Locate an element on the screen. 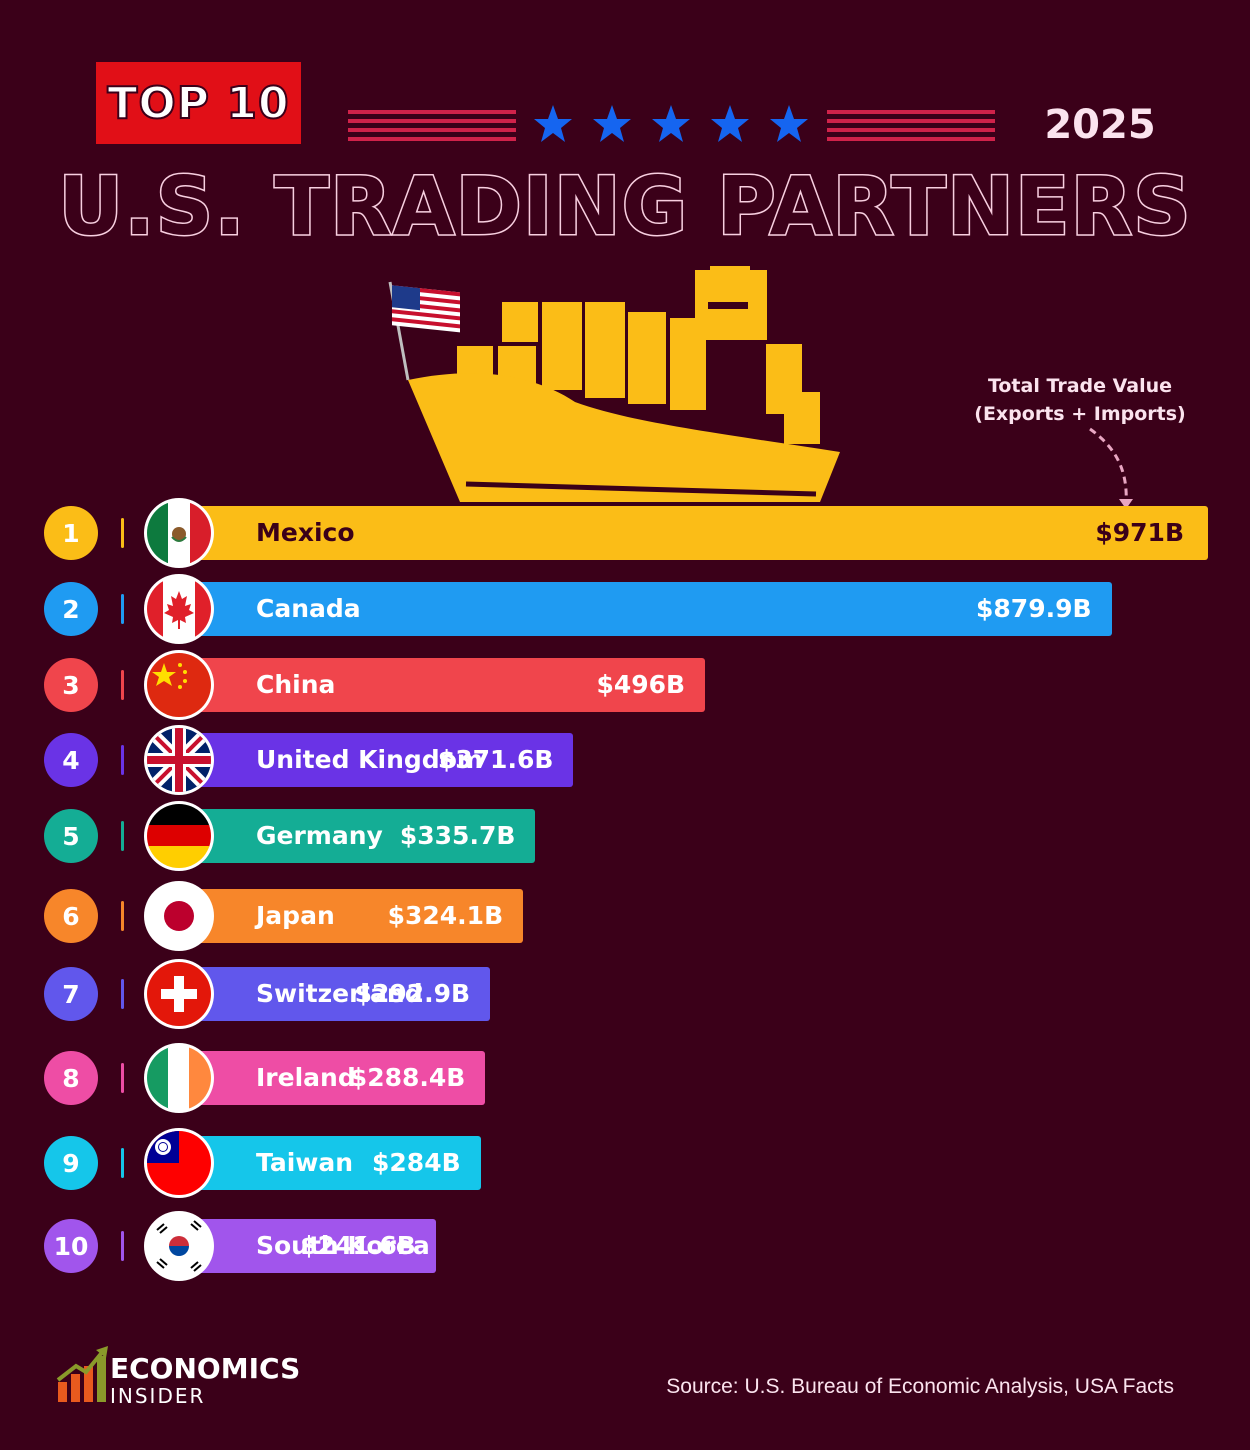 This screenshot has height=1450, width=1250. rank-badge: 6 is located at coordinates (71, 916).